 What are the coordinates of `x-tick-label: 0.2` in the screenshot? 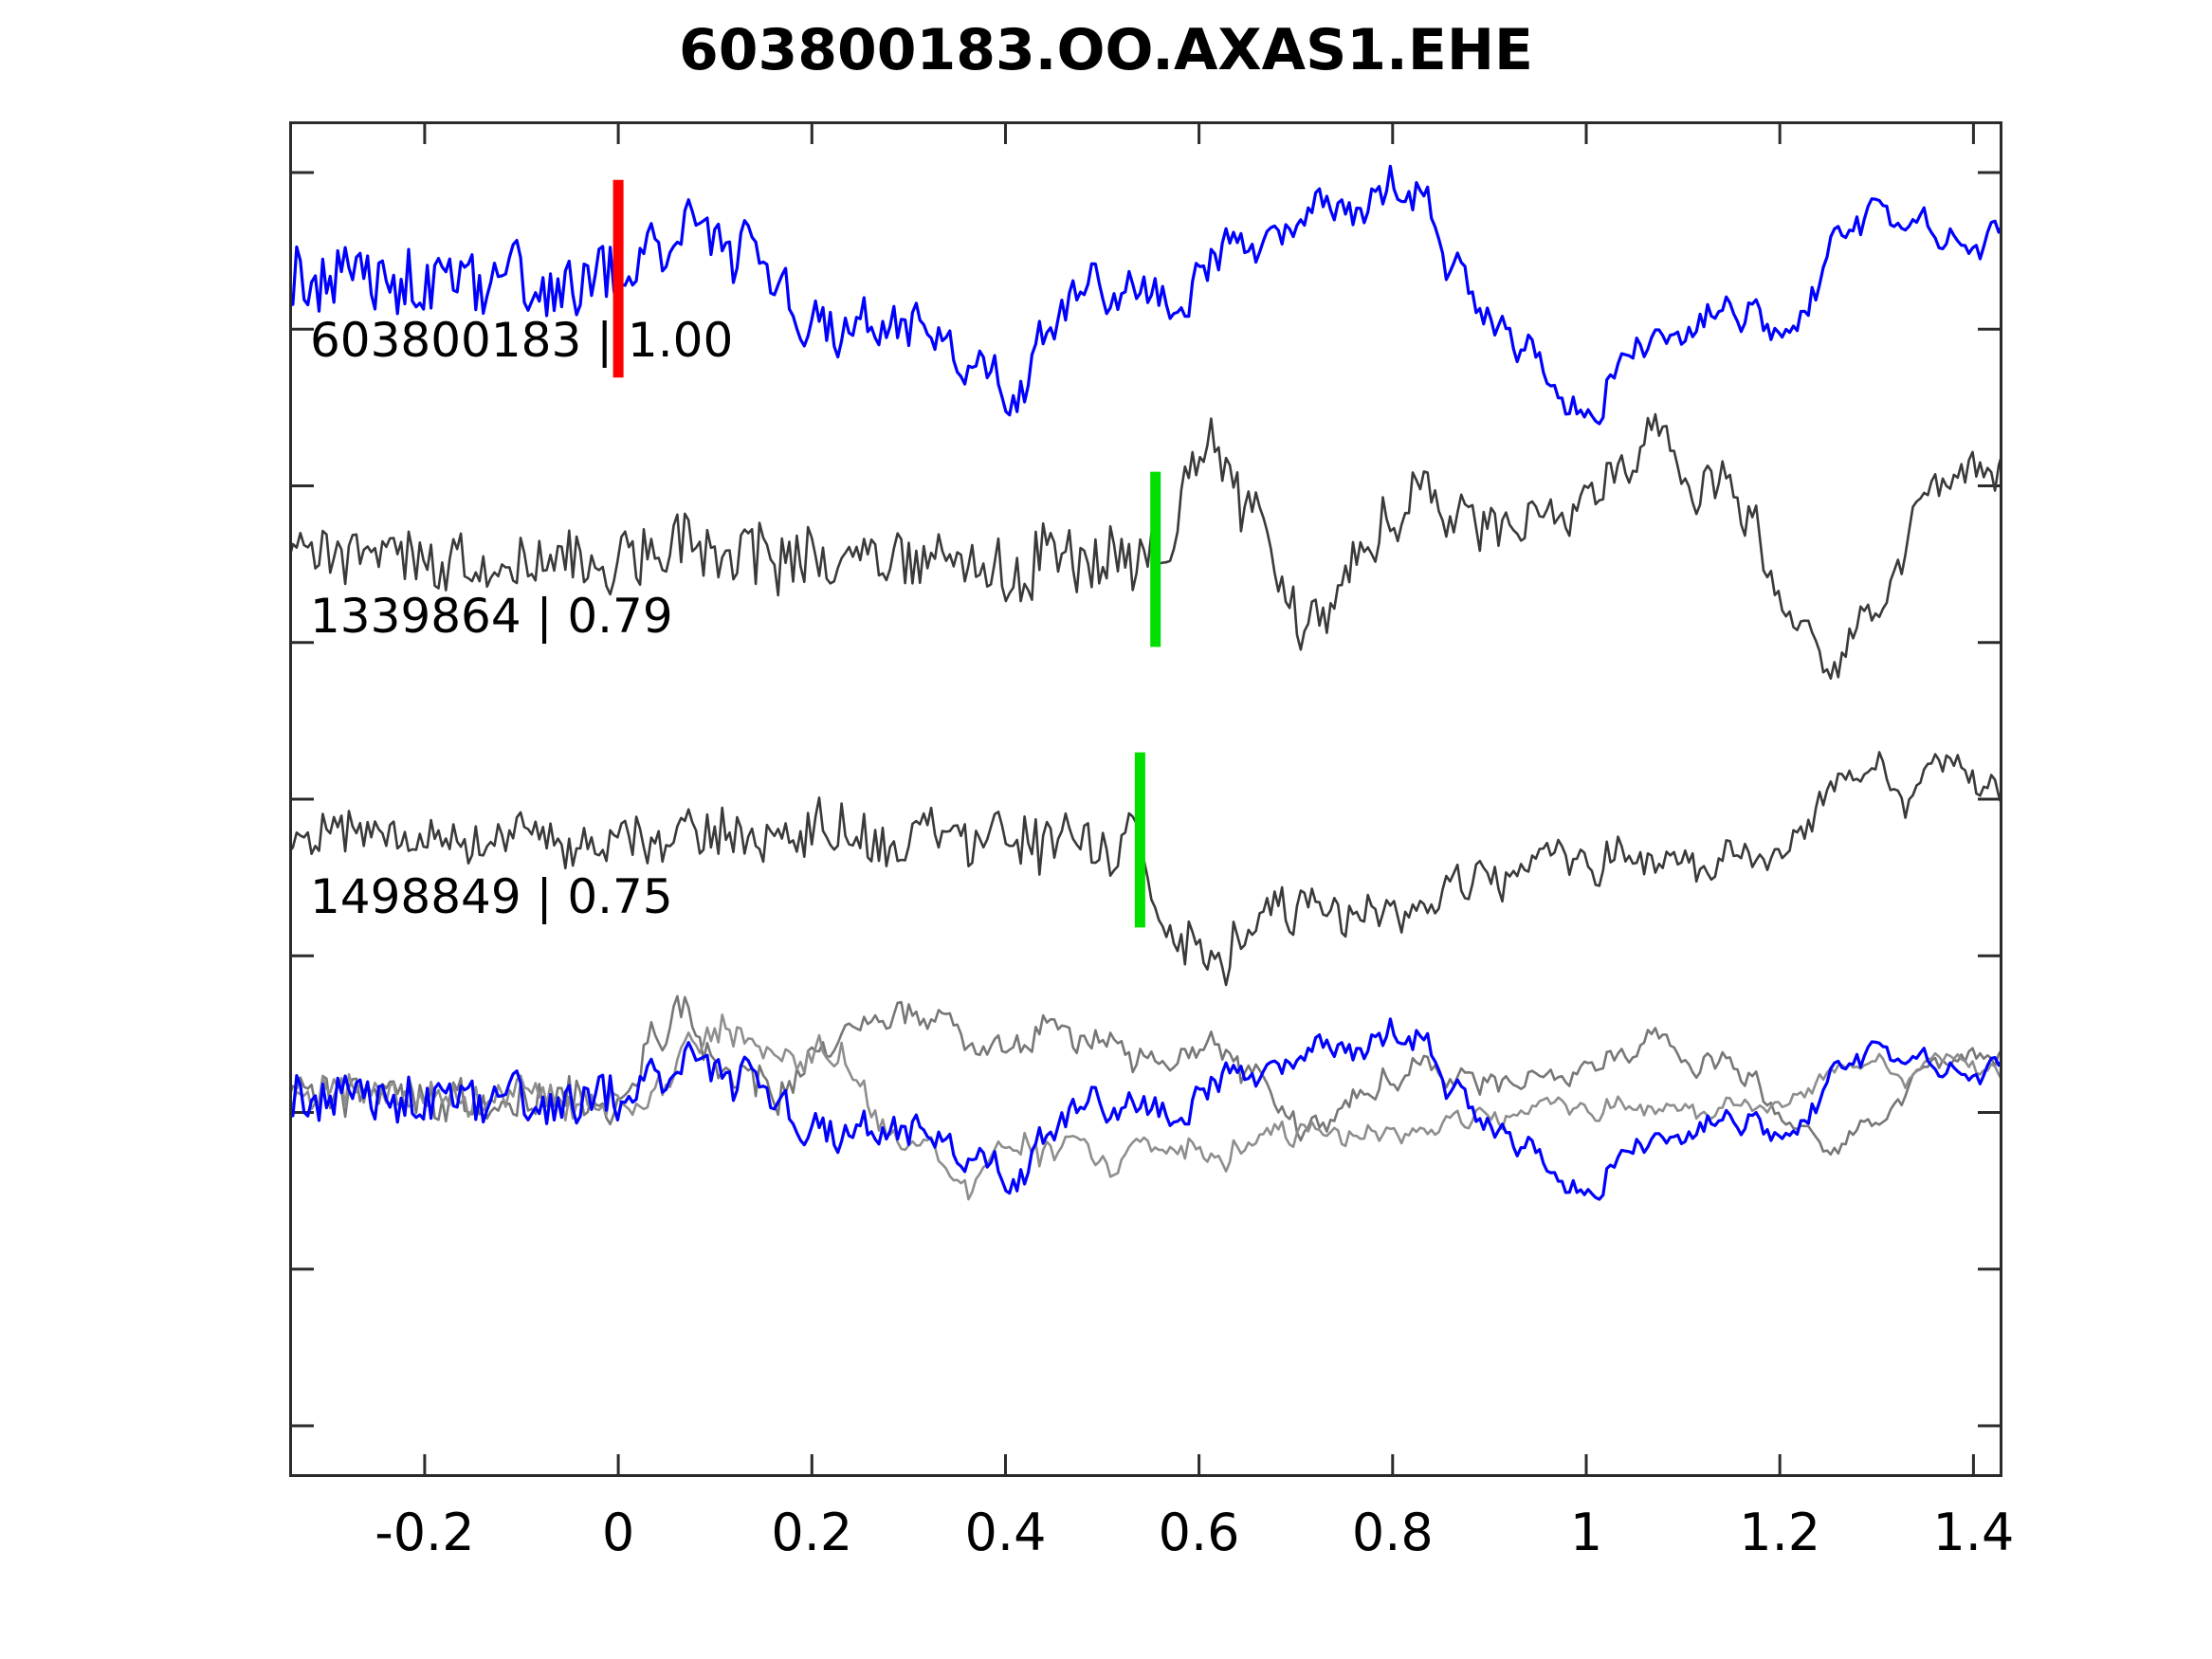 It's located at (812, 1532).